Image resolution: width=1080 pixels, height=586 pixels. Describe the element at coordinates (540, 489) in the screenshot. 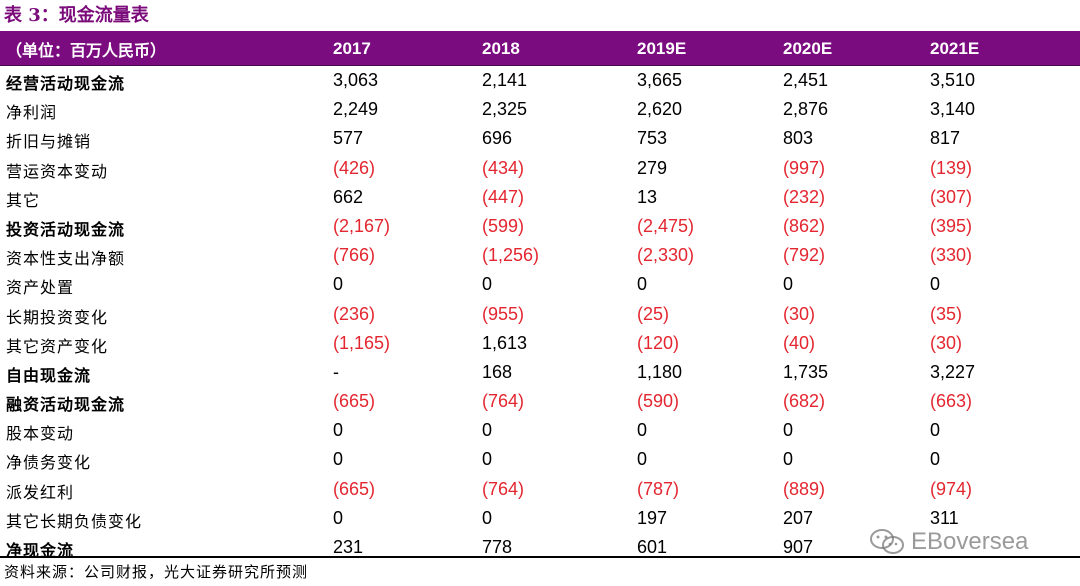

I see `table-row: 派发红利 (665) (764) (787) (889) (974)` at that location.